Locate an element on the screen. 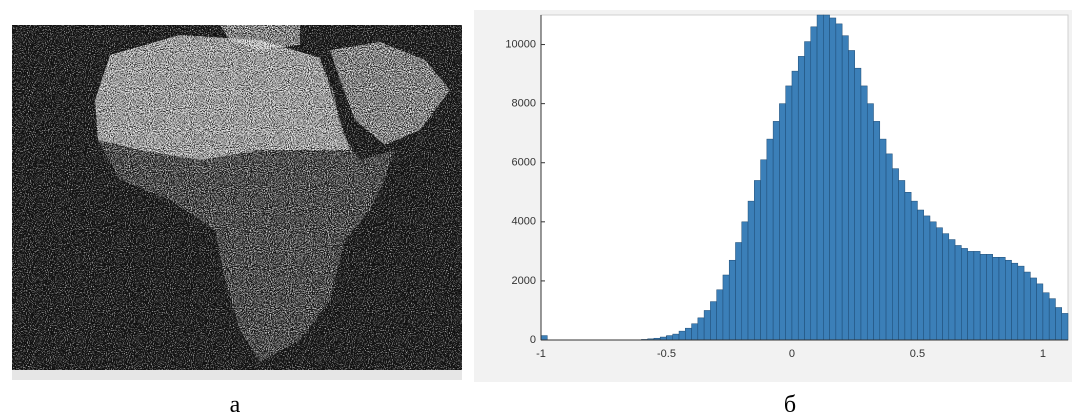 The image size is (1072, 419). x-tick-label: -0.5 is located at coordinates (666, 354).